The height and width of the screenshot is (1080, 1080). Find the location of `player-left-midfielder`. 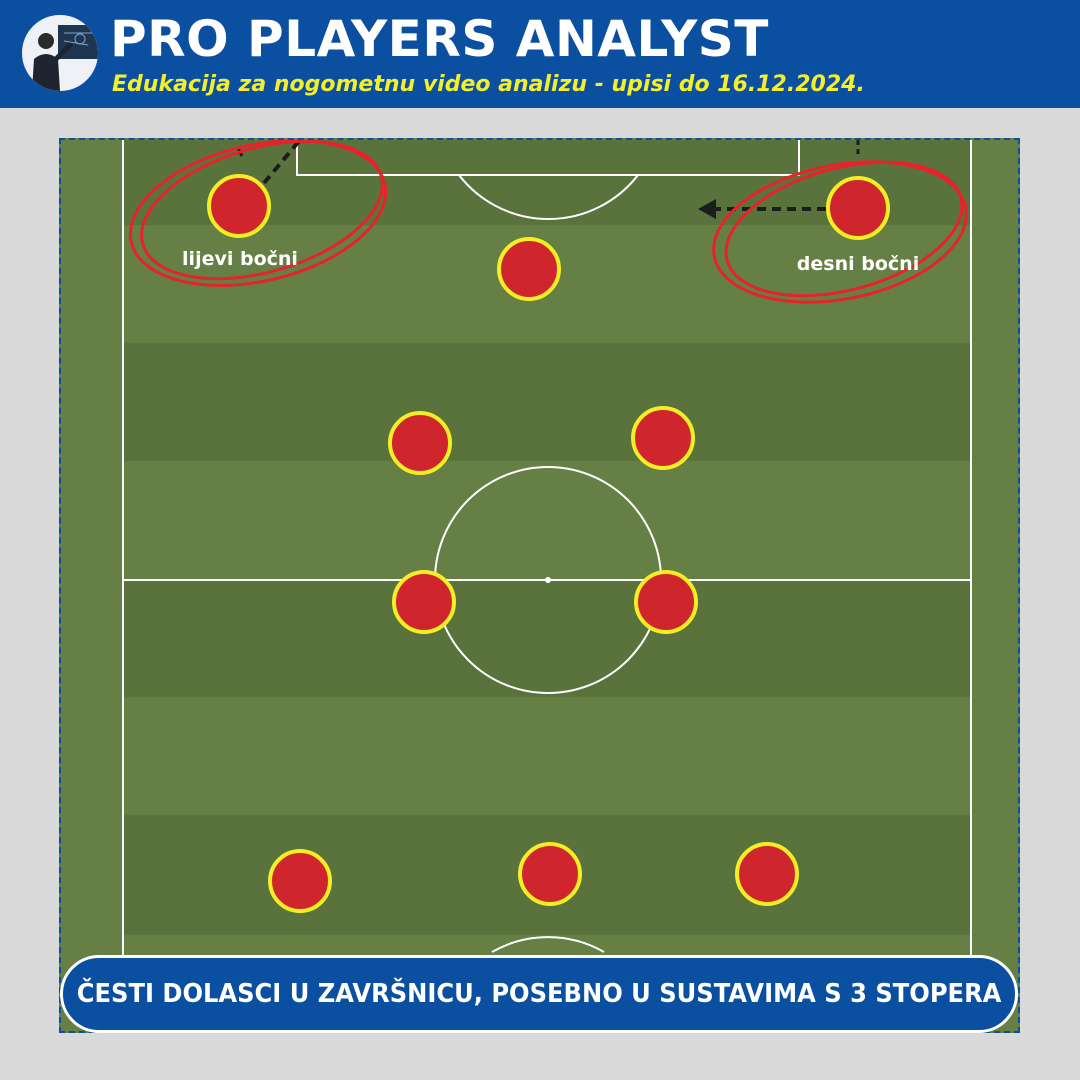

player-left-midfielder is located at coordinates (420, 443).